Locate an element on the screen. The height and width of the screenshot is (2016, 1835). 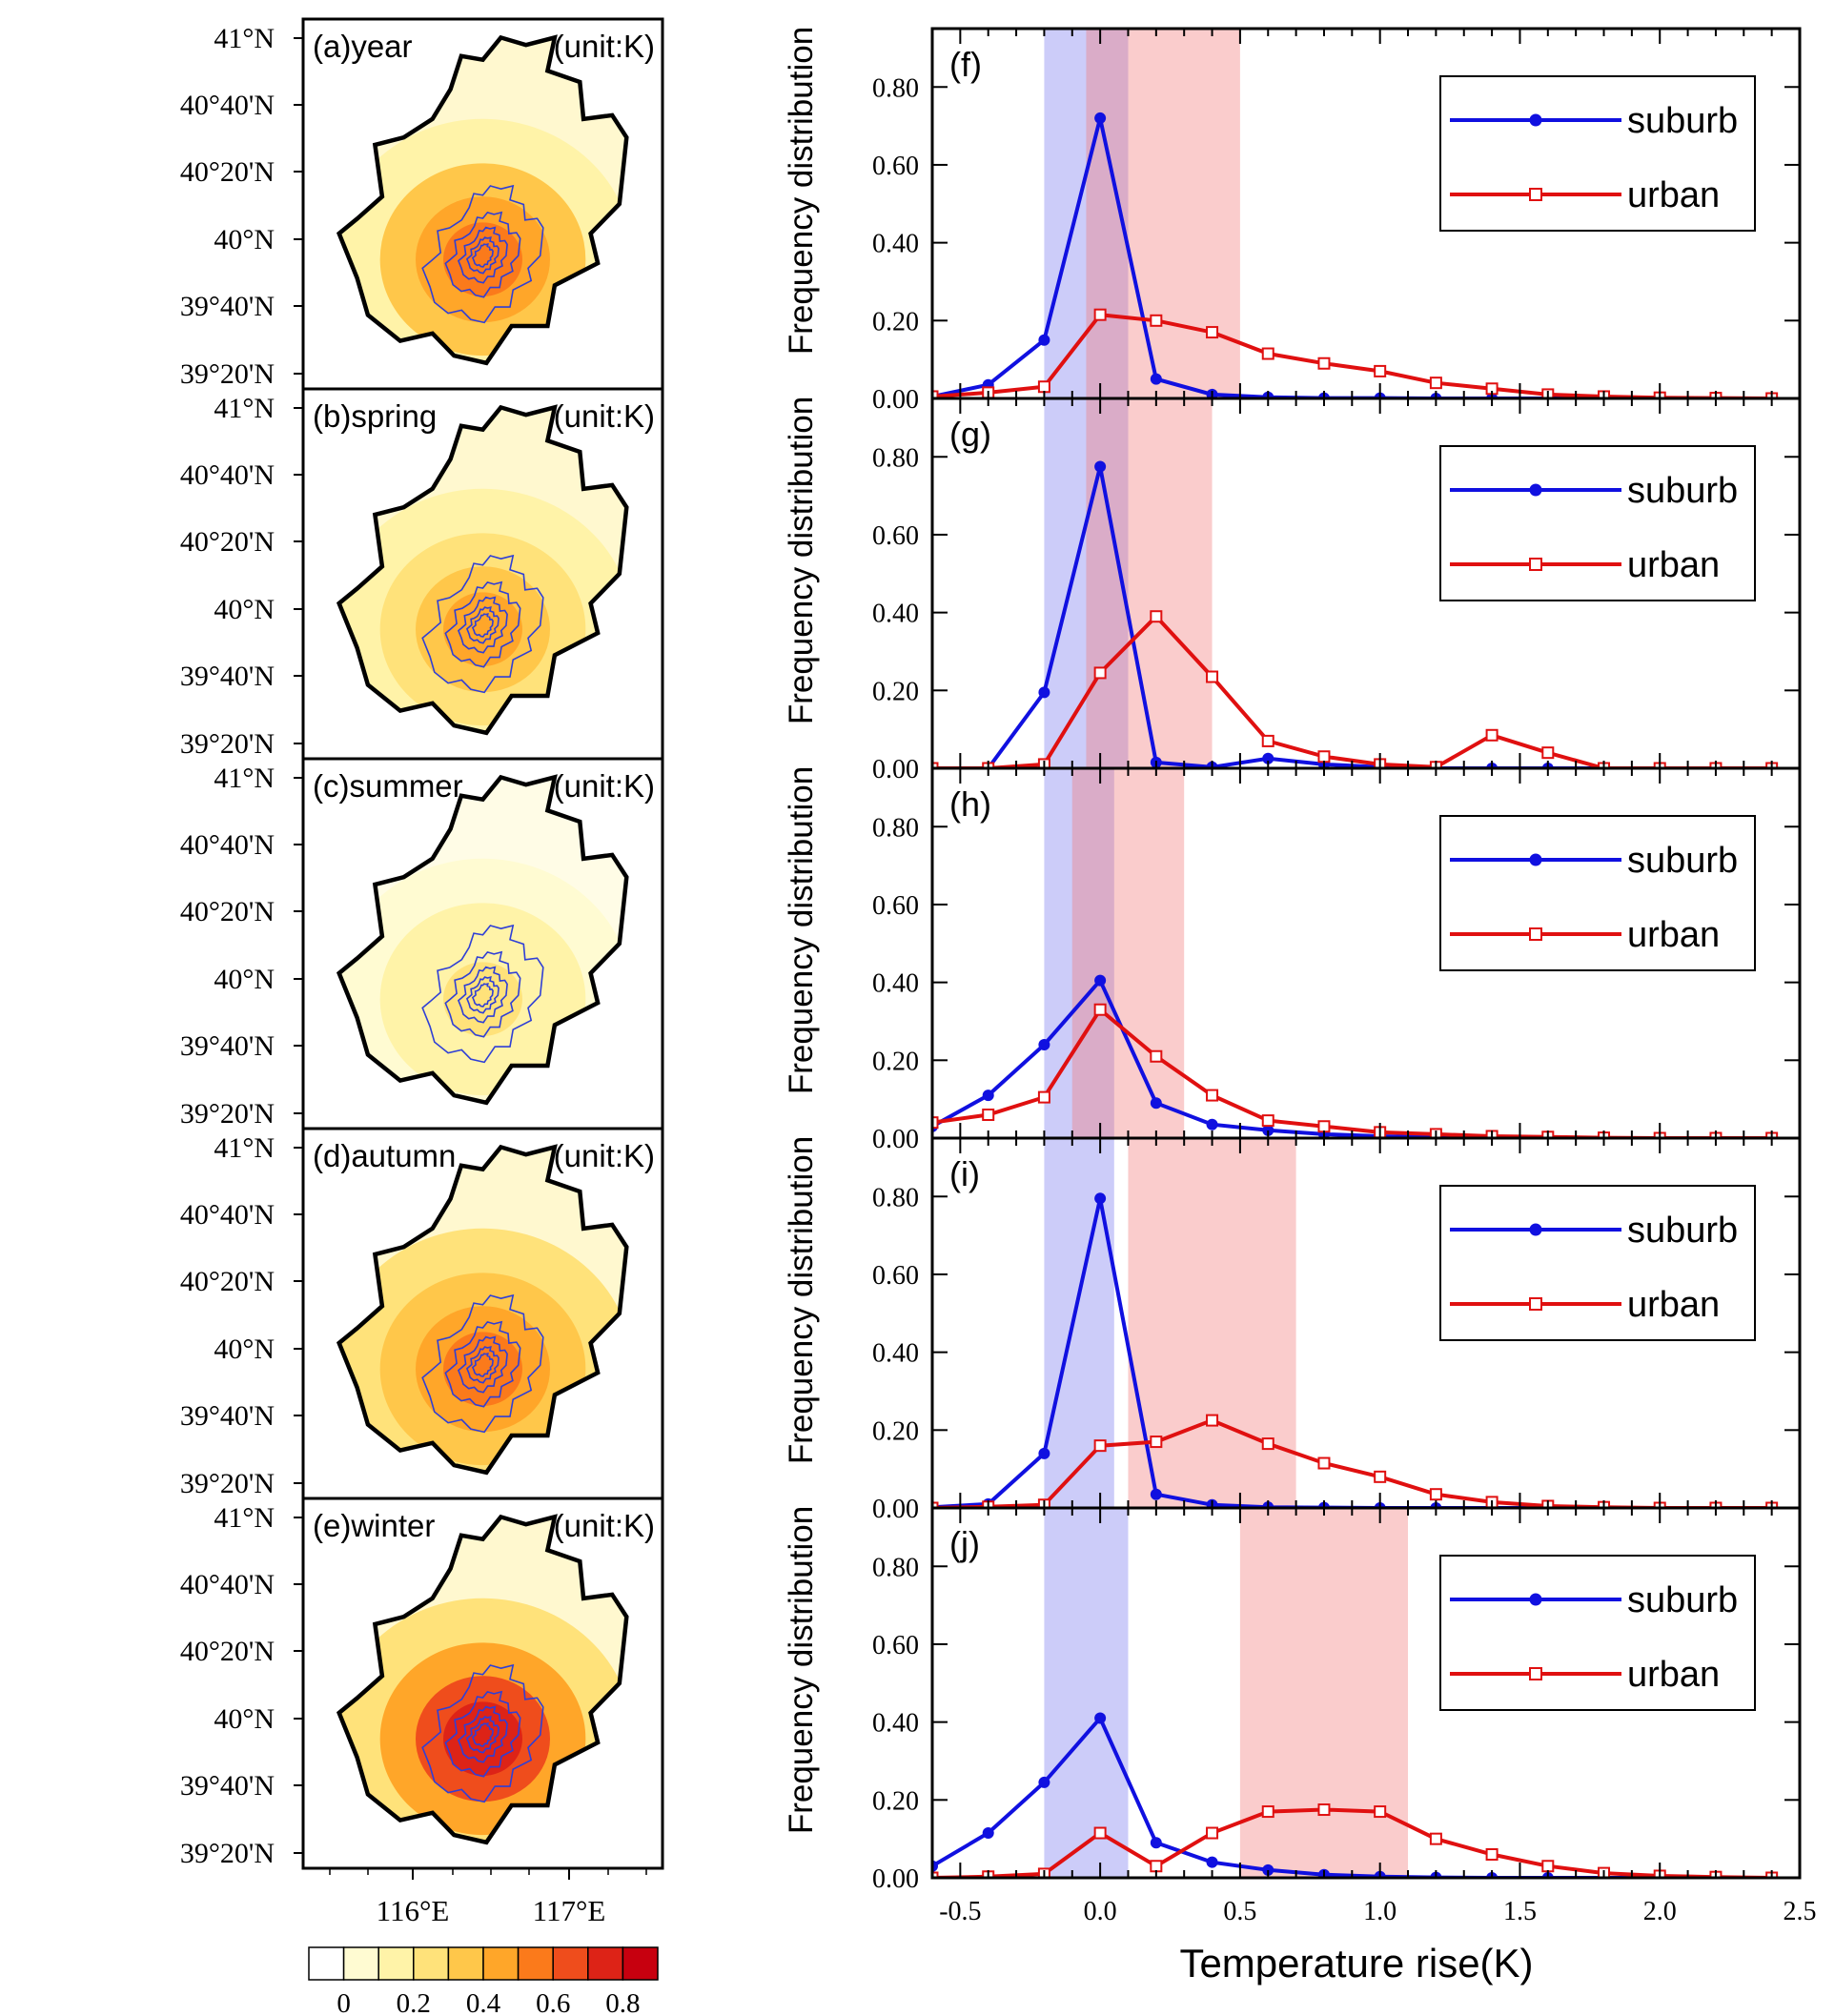
panel-label: (d)autumn is located at coordinates (384, 1155).